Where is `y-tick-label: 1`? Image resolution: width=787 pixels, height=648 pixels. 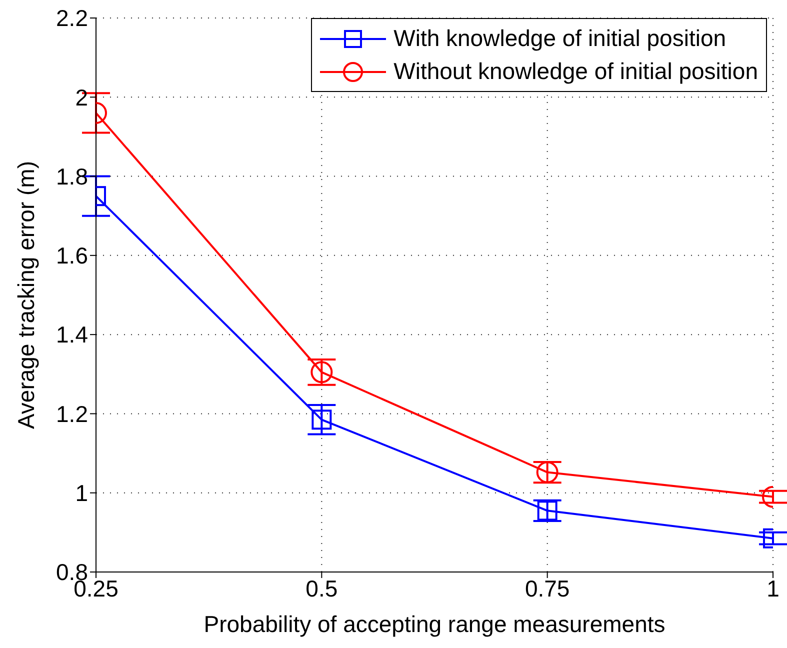
y-tick-label: 1 is located at coordinates (81, 493).